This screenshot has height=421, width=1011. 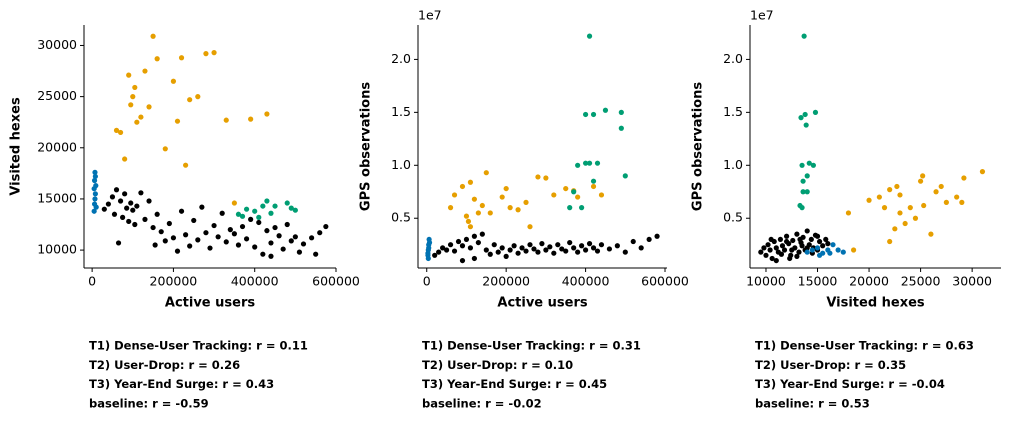 What do you see at coordinates (57, 197) in the screenshot?
I see `y-tick-label: 15000` at bounding box center [57, 197].